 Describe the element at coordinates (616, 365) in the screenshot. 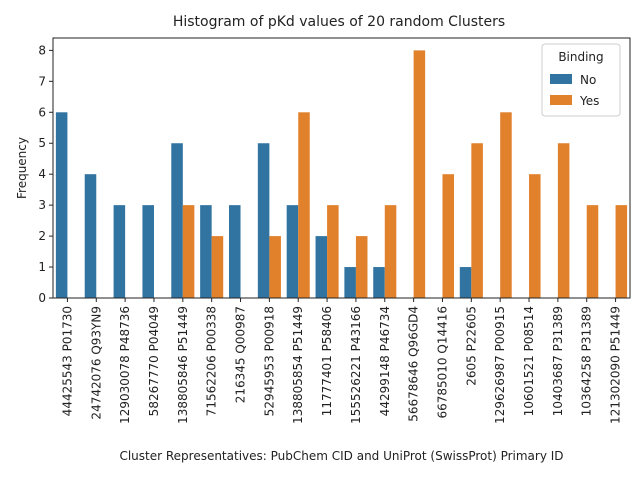

I see `x-tick-label: 121302090 P51449` at that location.